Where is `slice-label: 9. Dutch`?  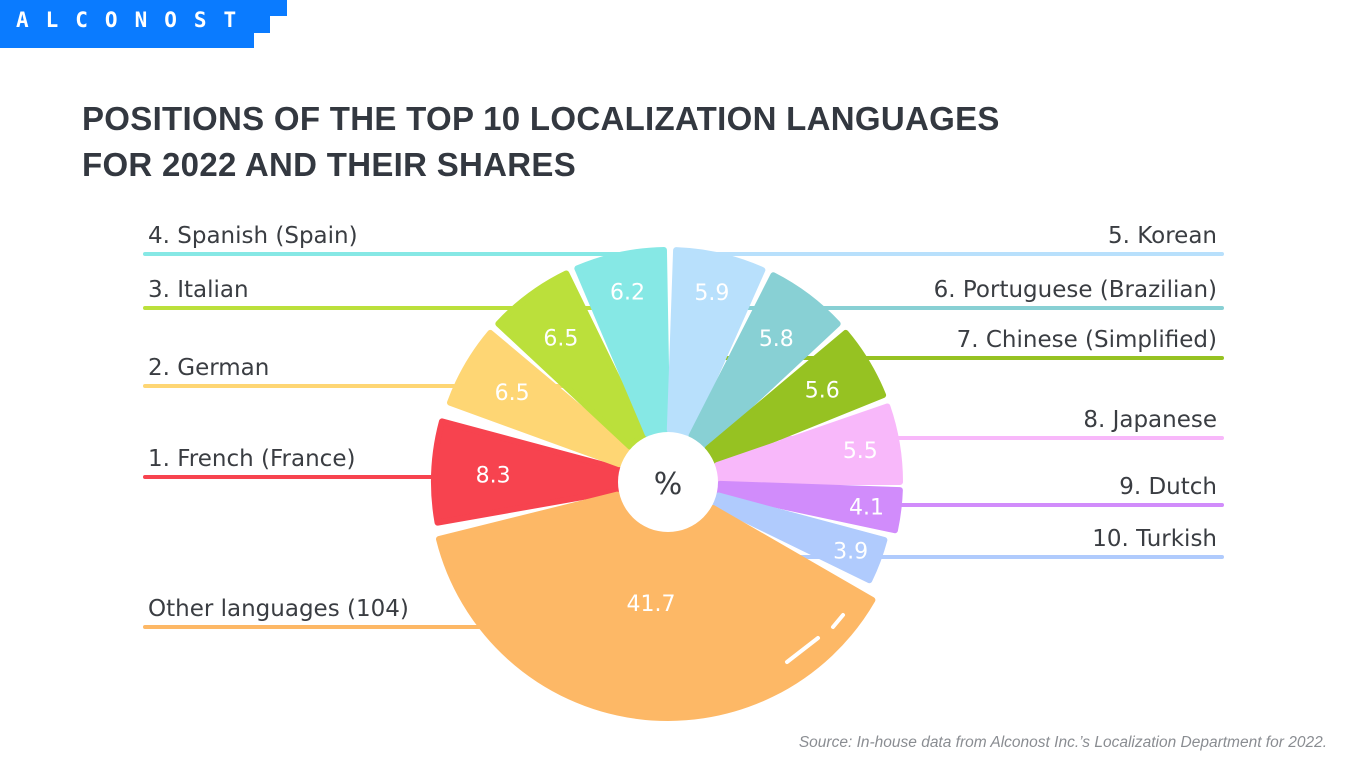
slice-label: 9. Dutch is located at coordinates (1168, 487).